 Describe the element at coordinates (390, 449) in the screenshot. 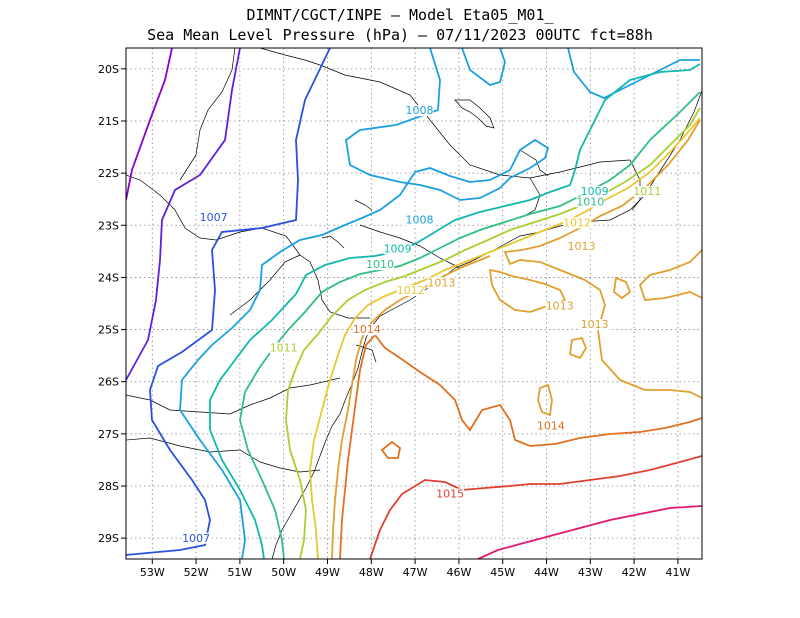

I see `contour-1014-ring` at that location.